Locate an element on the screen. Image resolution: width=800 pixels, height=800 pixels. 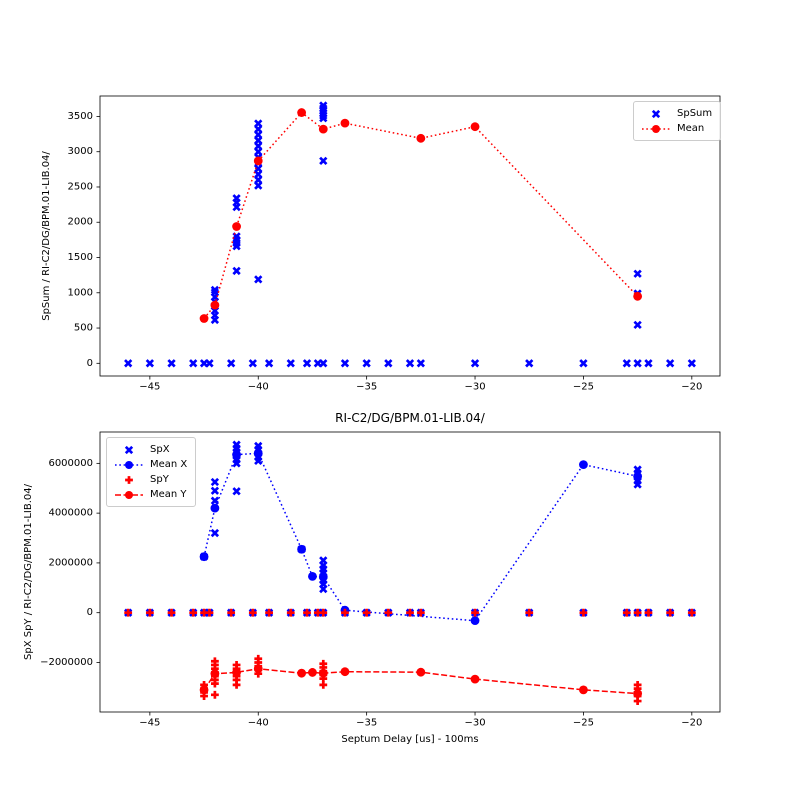
svg-text: 3000 is located at coordinates (80, 151).